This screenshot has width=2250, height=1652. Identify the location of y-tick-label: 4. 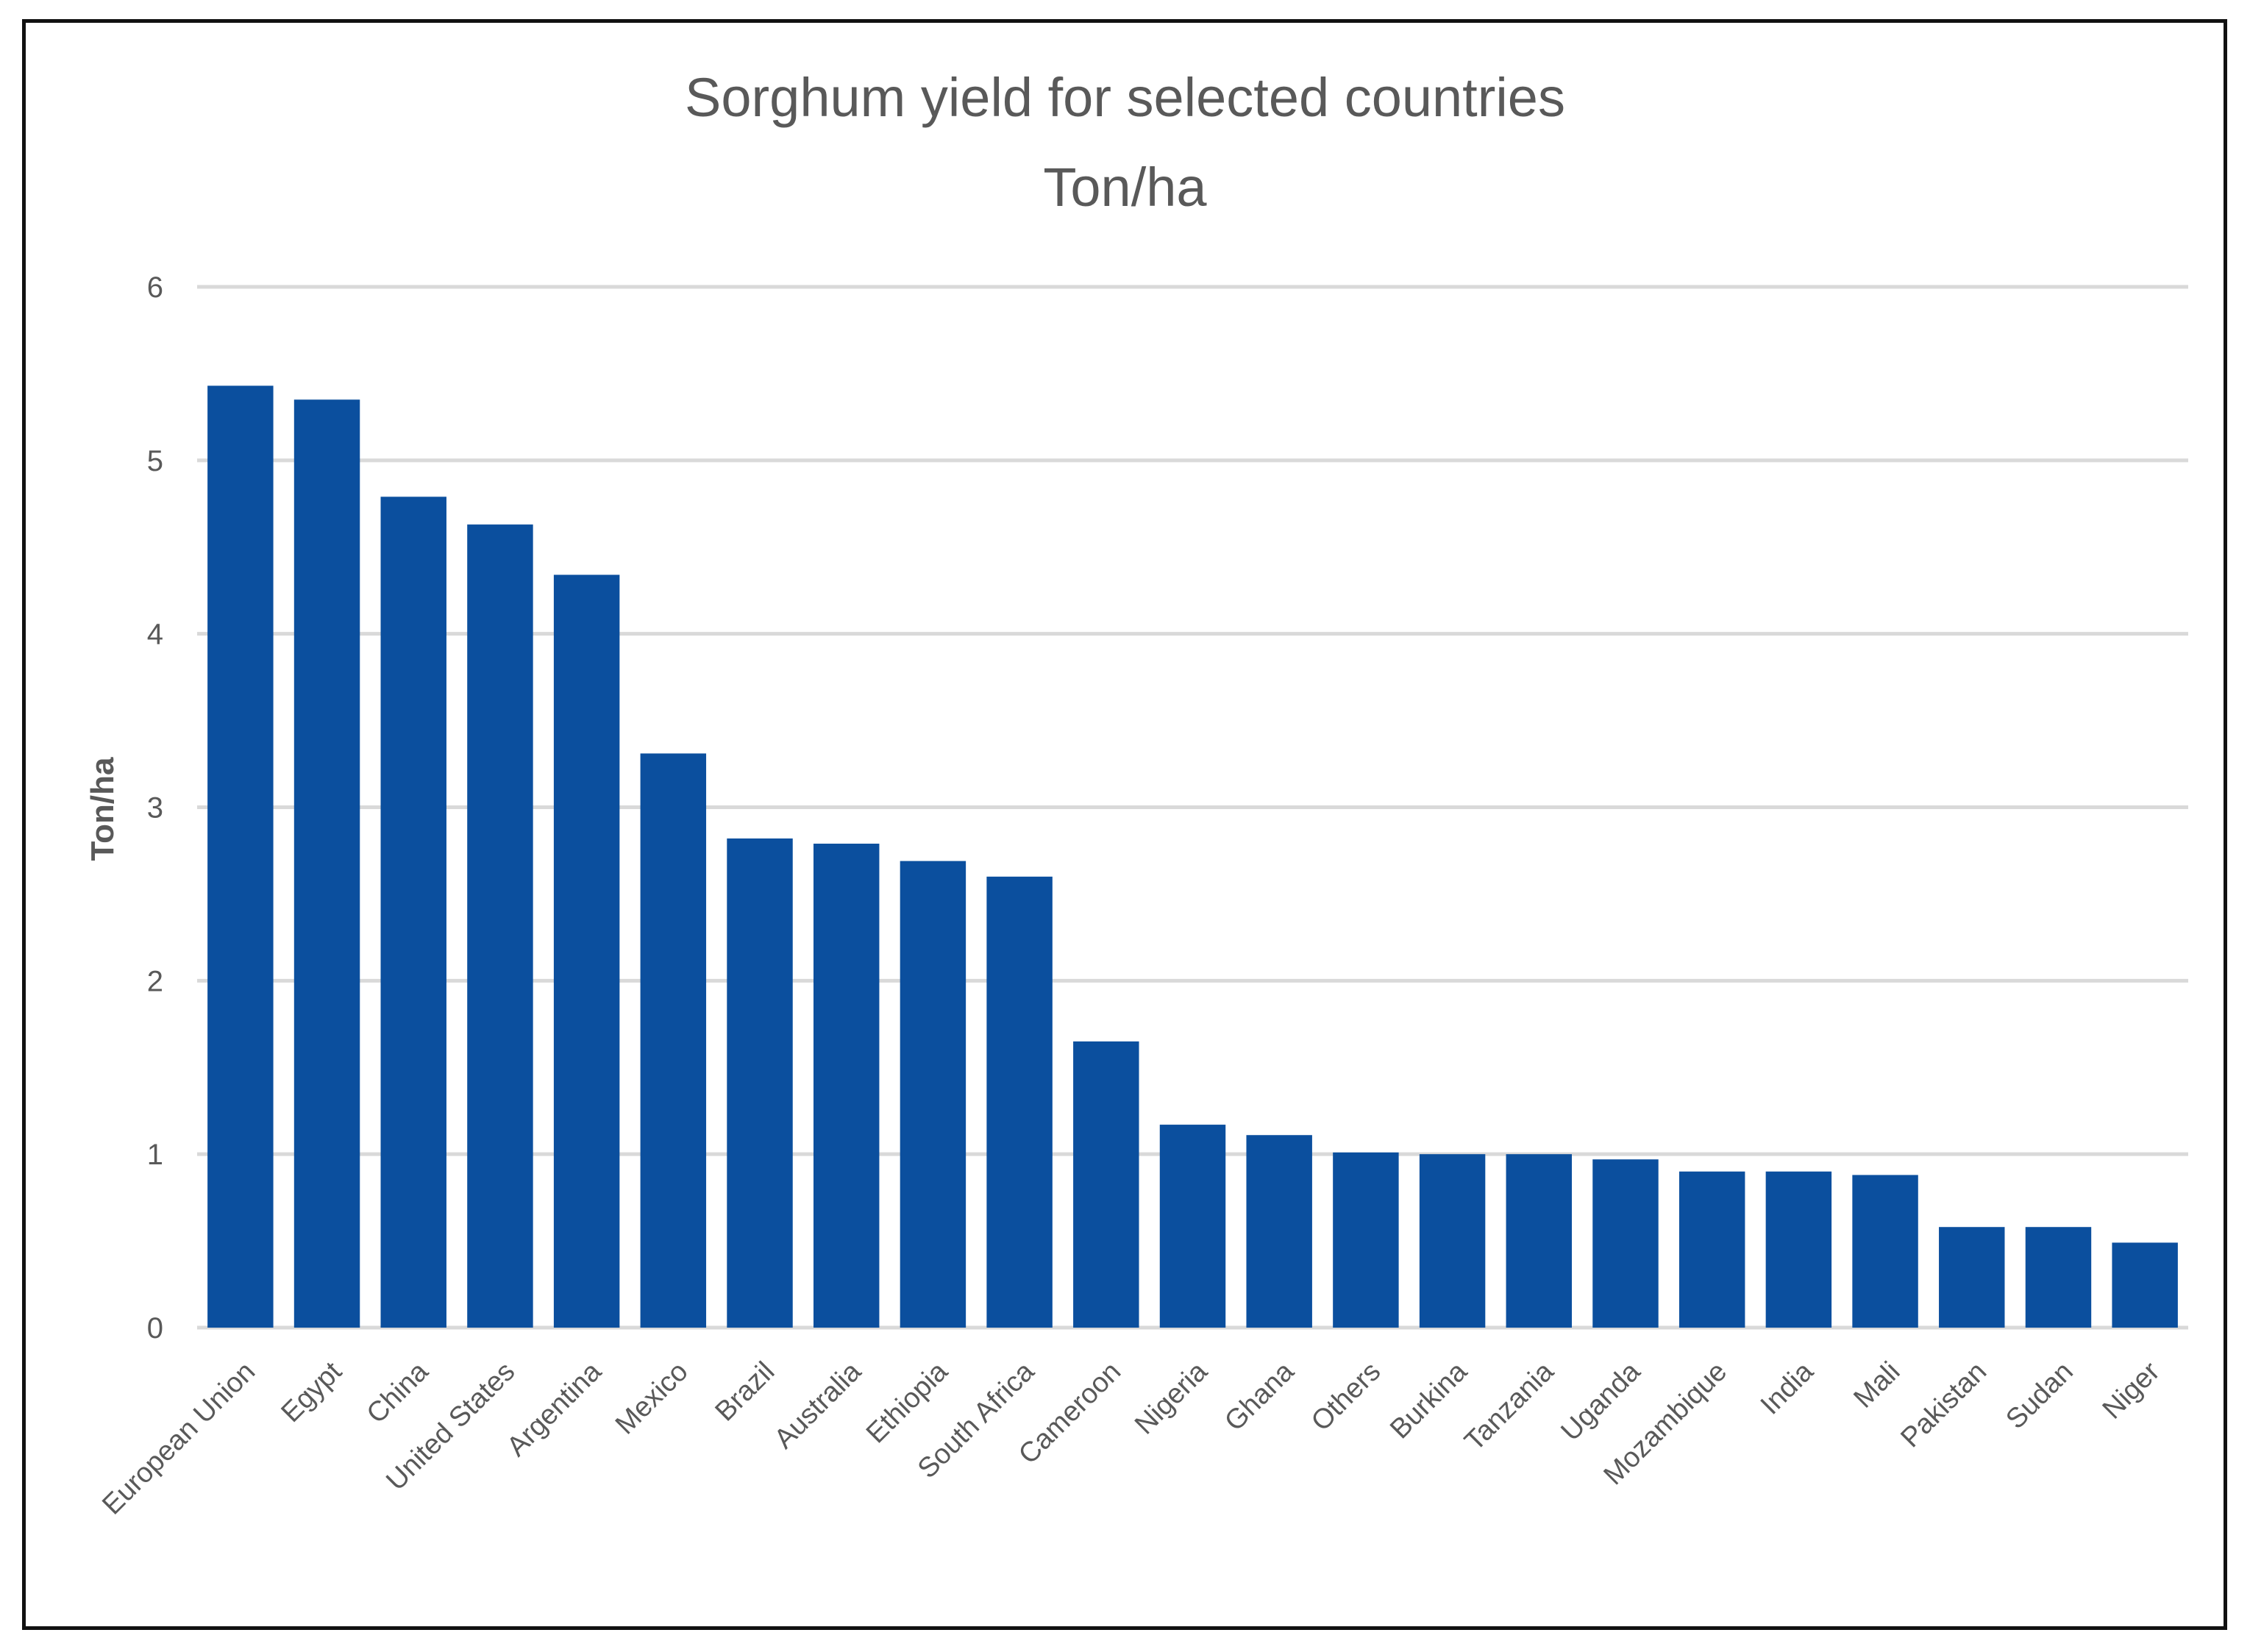
(155, 635).